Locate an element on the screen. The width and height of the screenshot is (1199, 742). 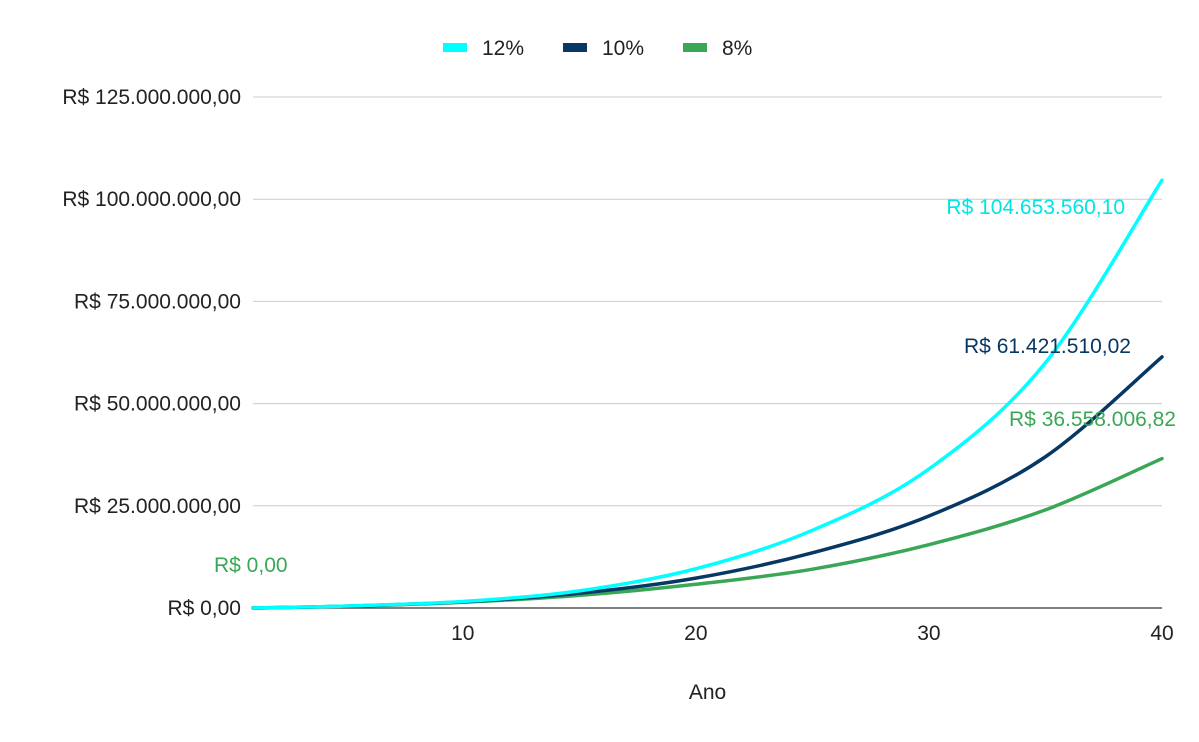
legend-label-8pct: 8% is located at coordinates (737, 48).